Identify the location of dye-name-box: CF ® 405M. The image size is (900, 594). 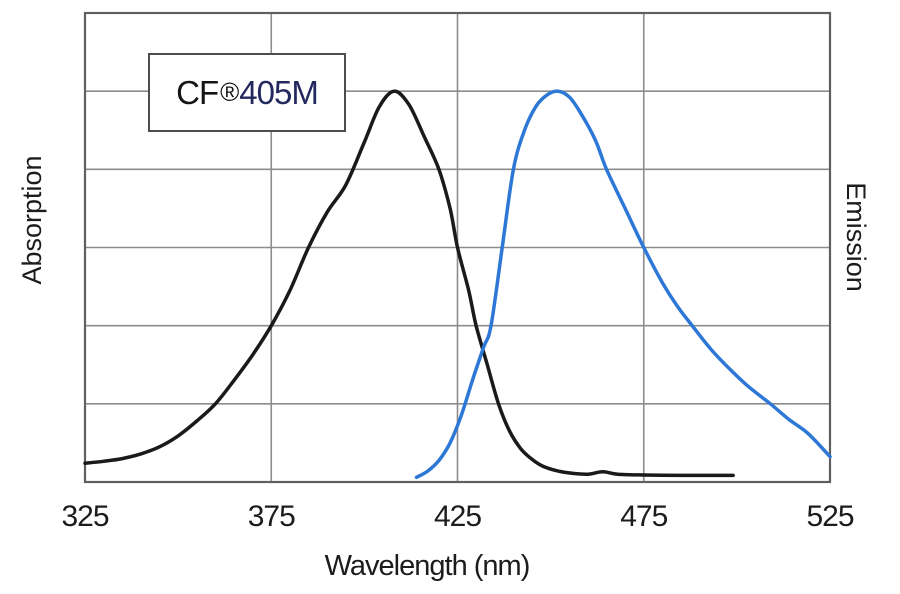
(247, 92).